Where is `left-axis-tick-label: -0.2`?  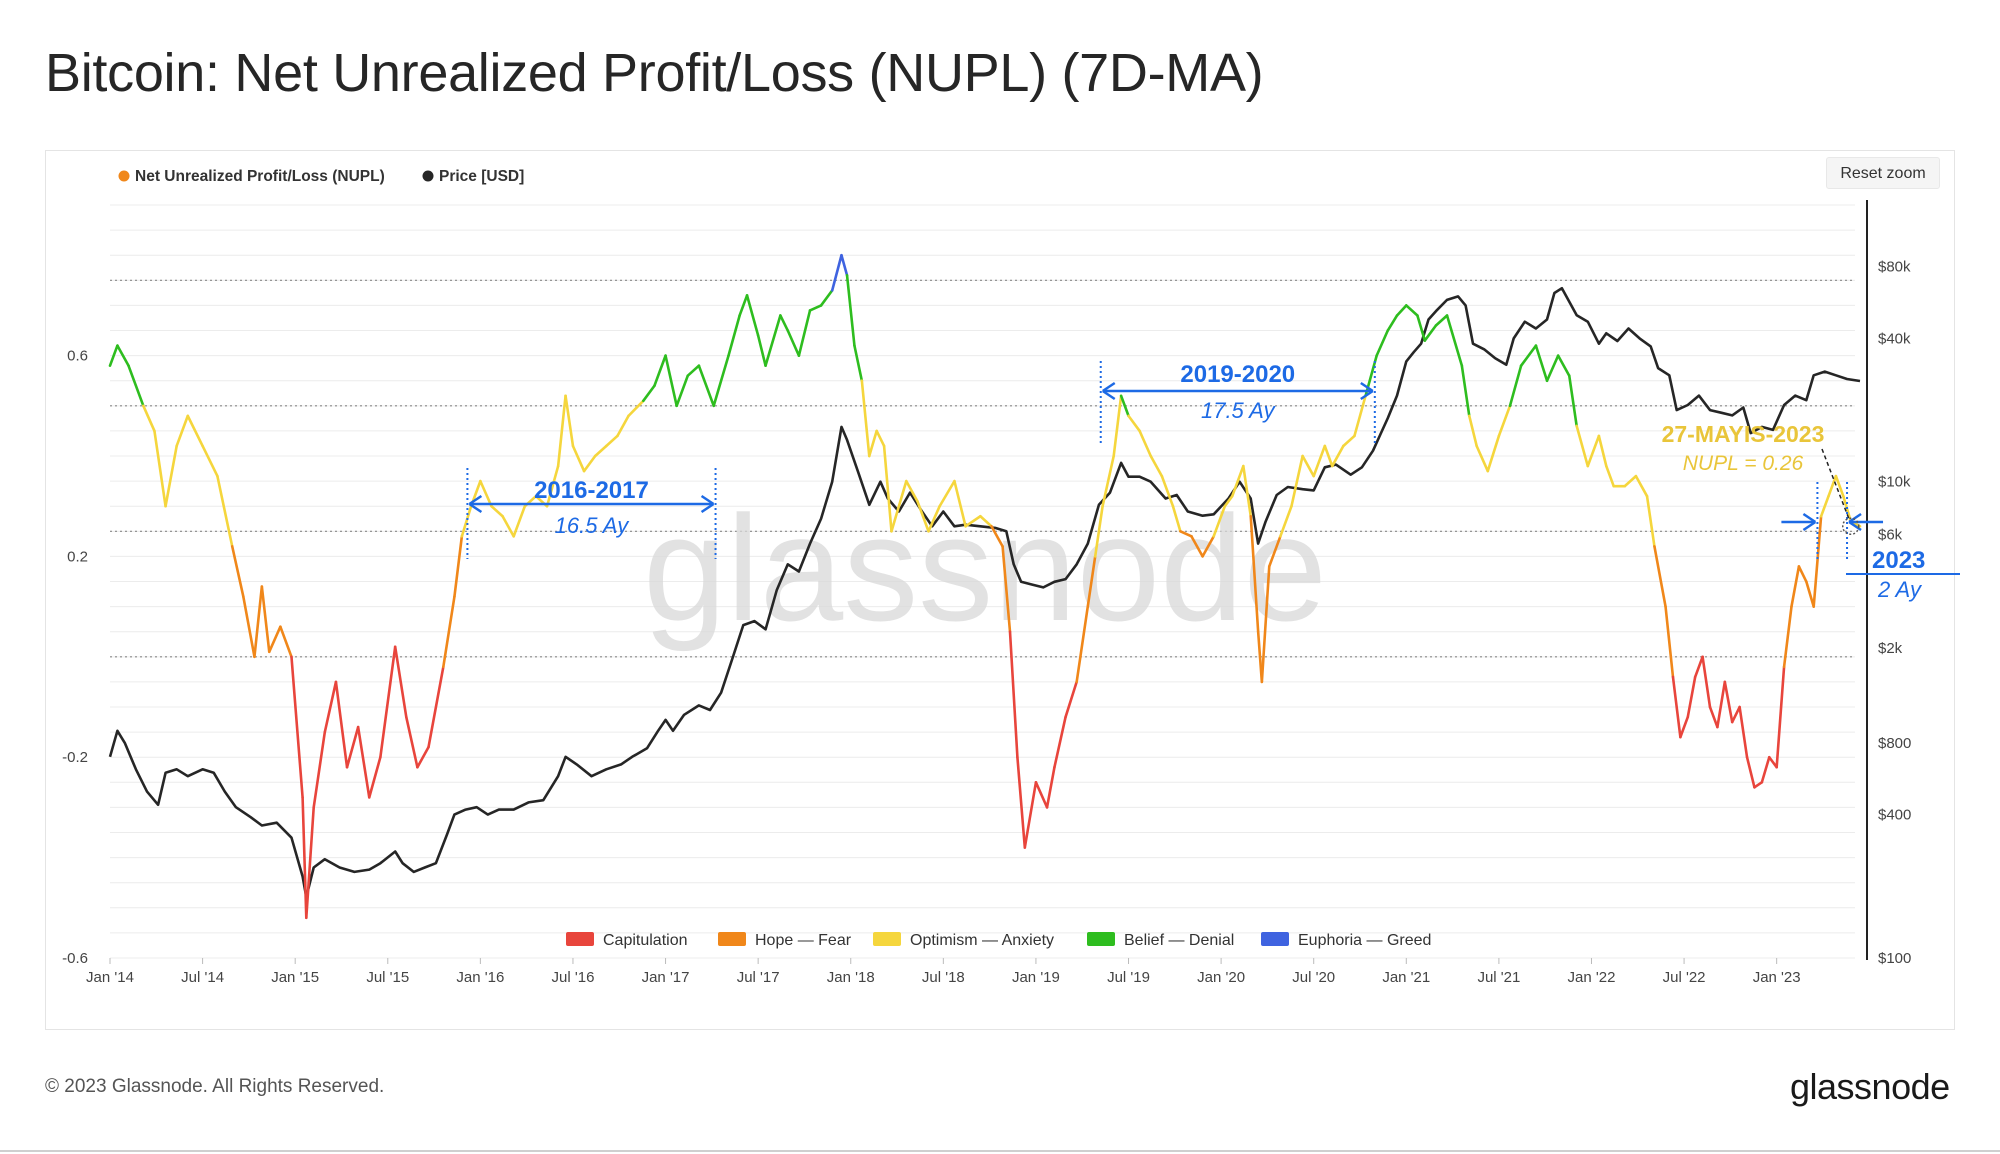 left-axis-tick-label: -0.2 is located at coordinates (75, 757).